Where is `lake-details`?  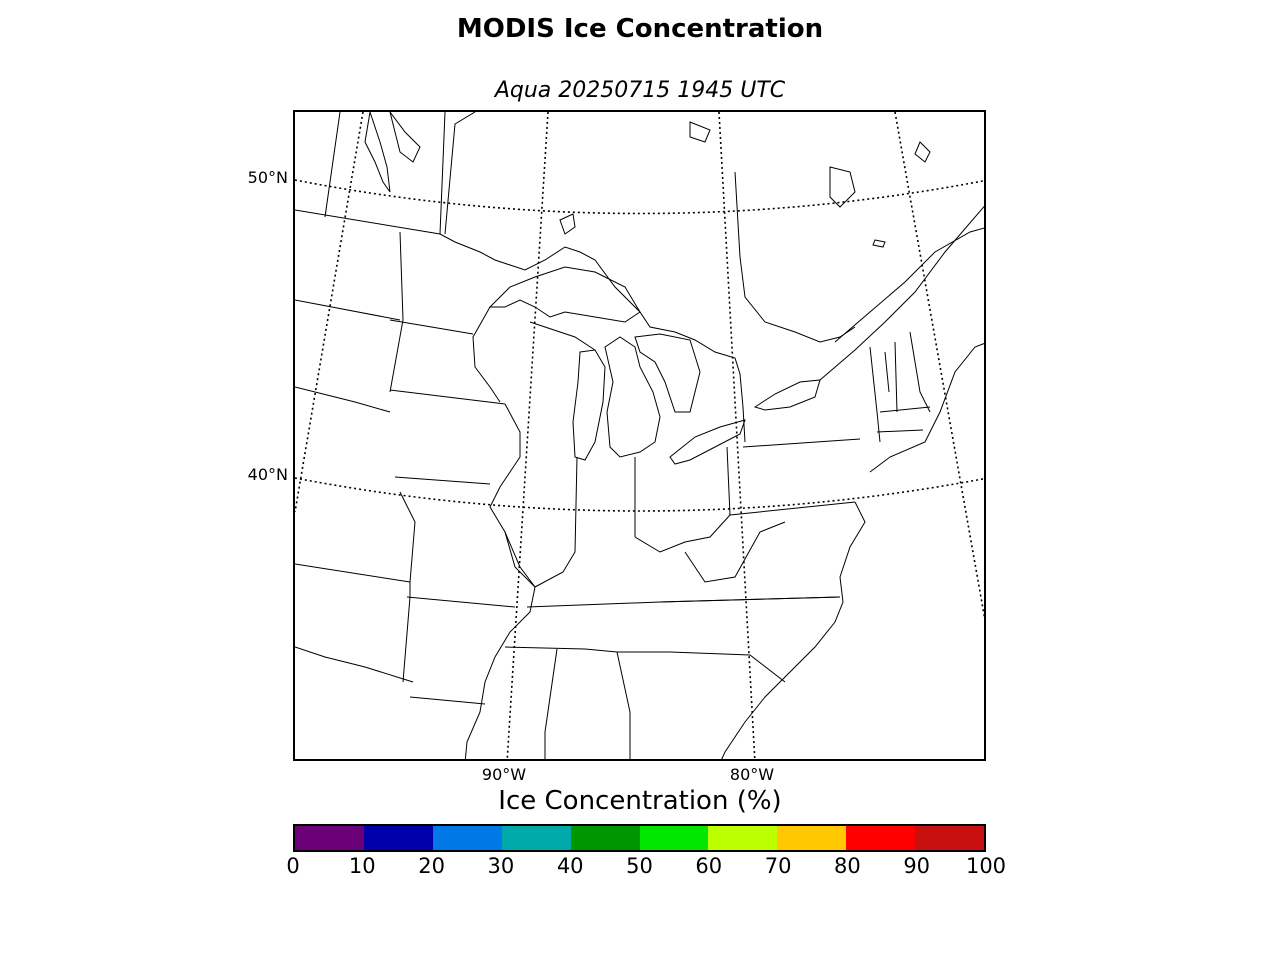
lake-details is located at coordinates (647, 252).